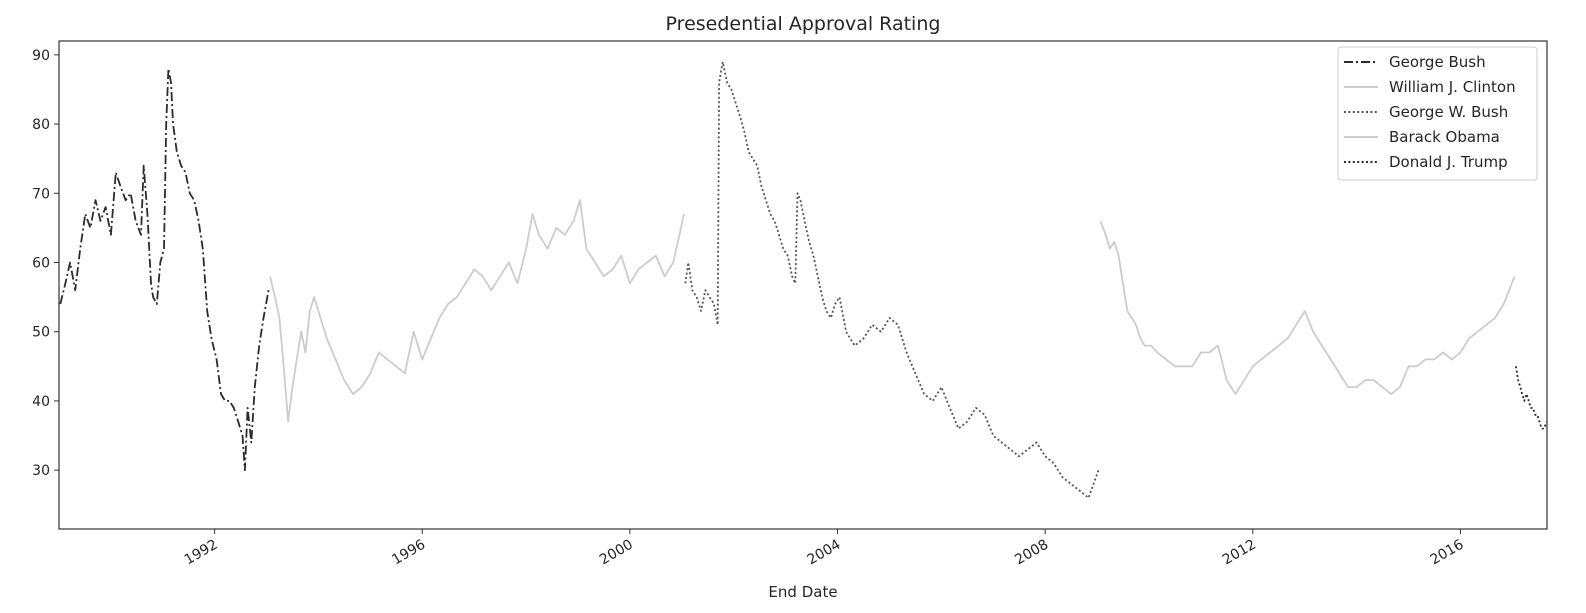 The image size is (1586, 613). I want to click on y-tick-label: 90, so click(41, 56).